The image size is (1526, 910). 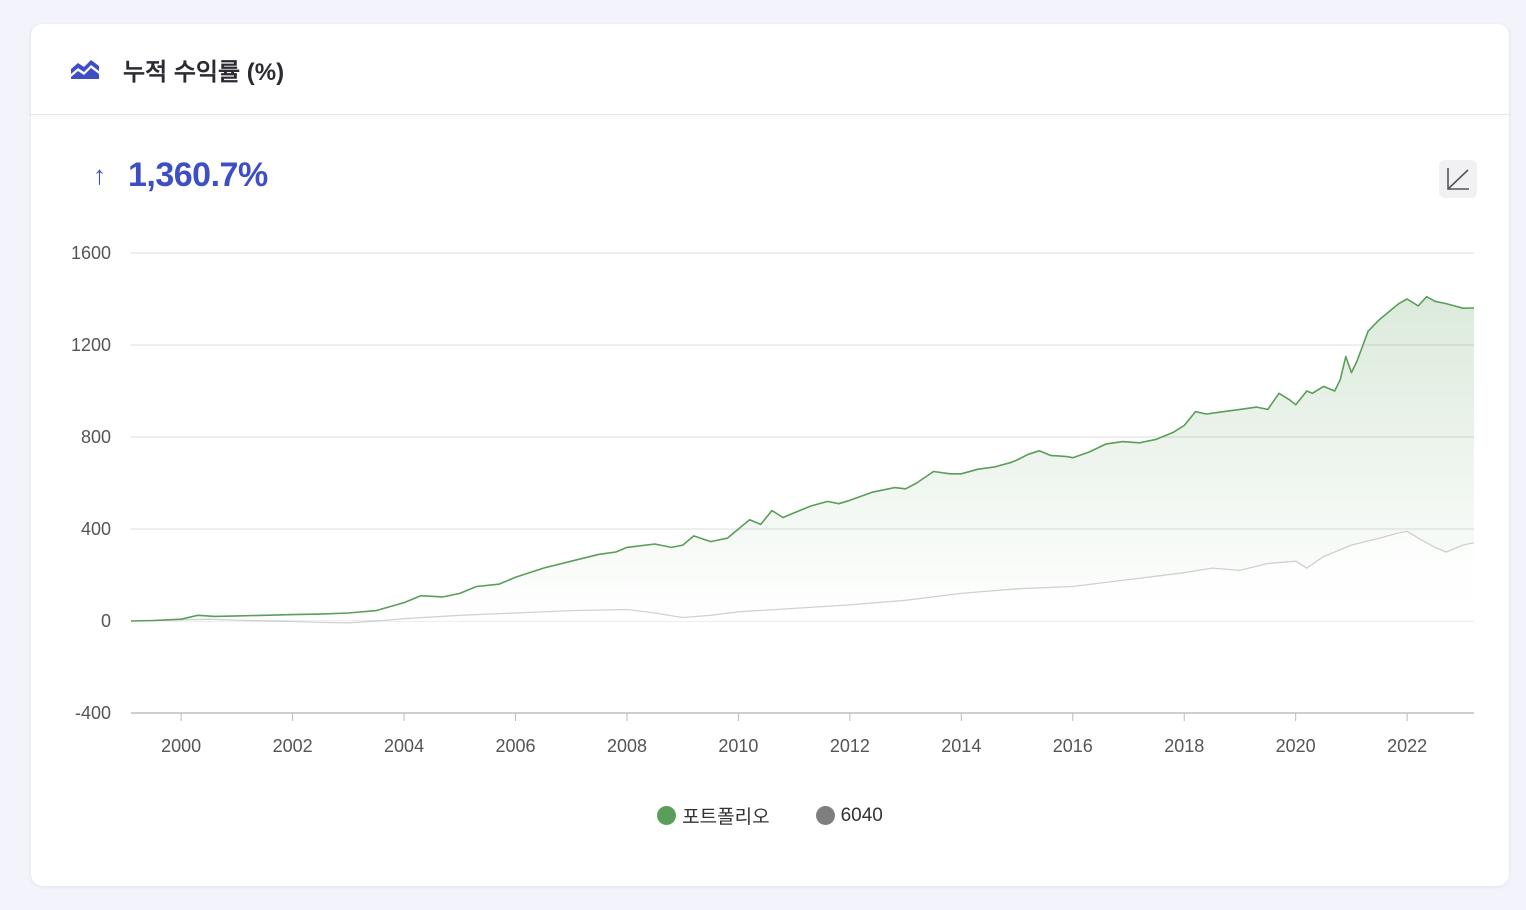 I want to click on axis-scale-icon, so click(x=1458, y=179).